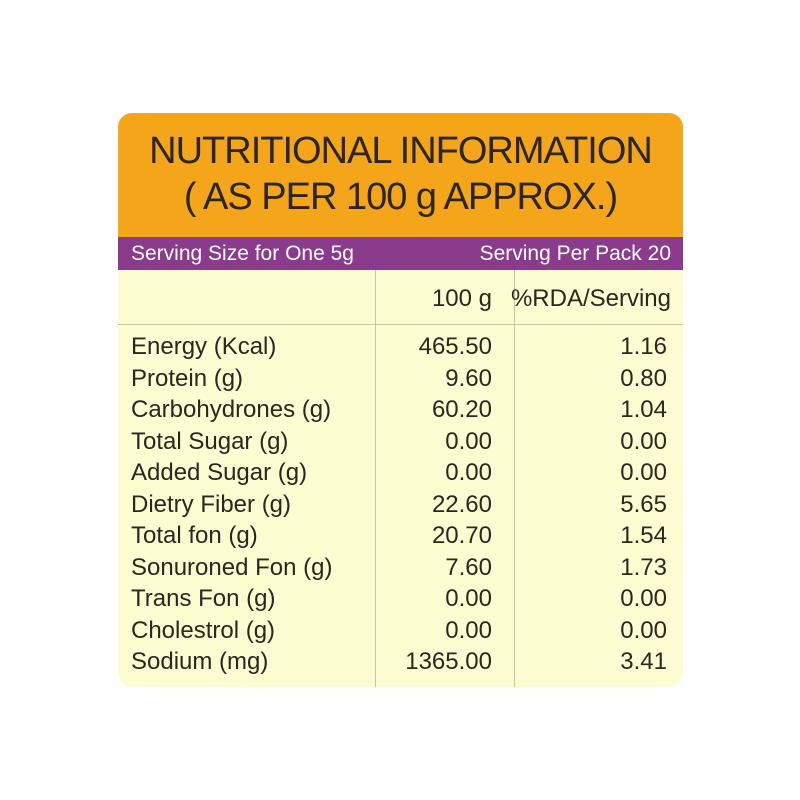 Image resolution: width=800 pixels, height=800 pixels. Describe the element at coordinates (204, 346) in the screenshot. I see `nutrient-name: Energy (Kcal)` at that location.